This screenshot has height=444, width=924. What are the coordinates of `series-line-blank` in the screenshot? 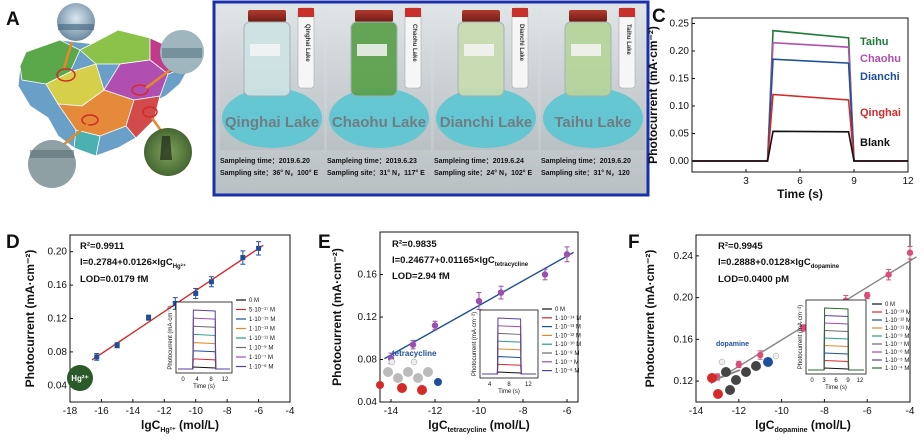 It's located at (800, 146).